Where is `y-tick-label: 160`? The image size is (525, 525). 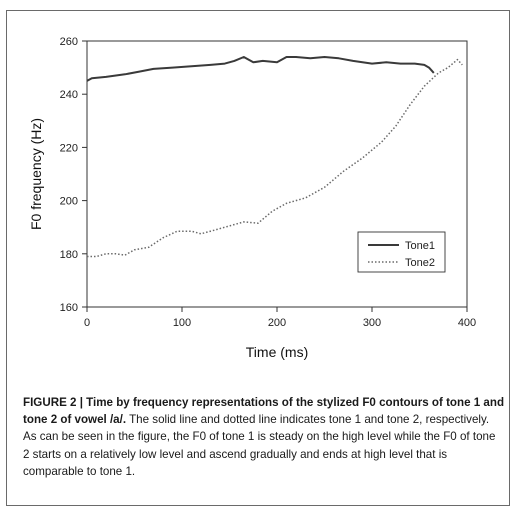 y-tick-label: 160 is located at coordinates (69, 308).